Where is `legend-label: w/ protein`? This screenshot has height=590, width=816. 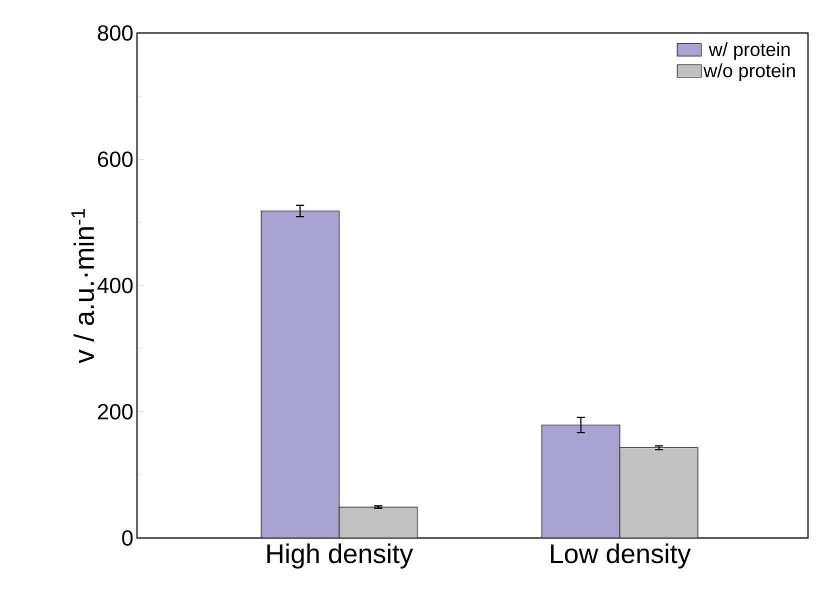
legend-label: w/ protein is located at coordinates (749, 51).